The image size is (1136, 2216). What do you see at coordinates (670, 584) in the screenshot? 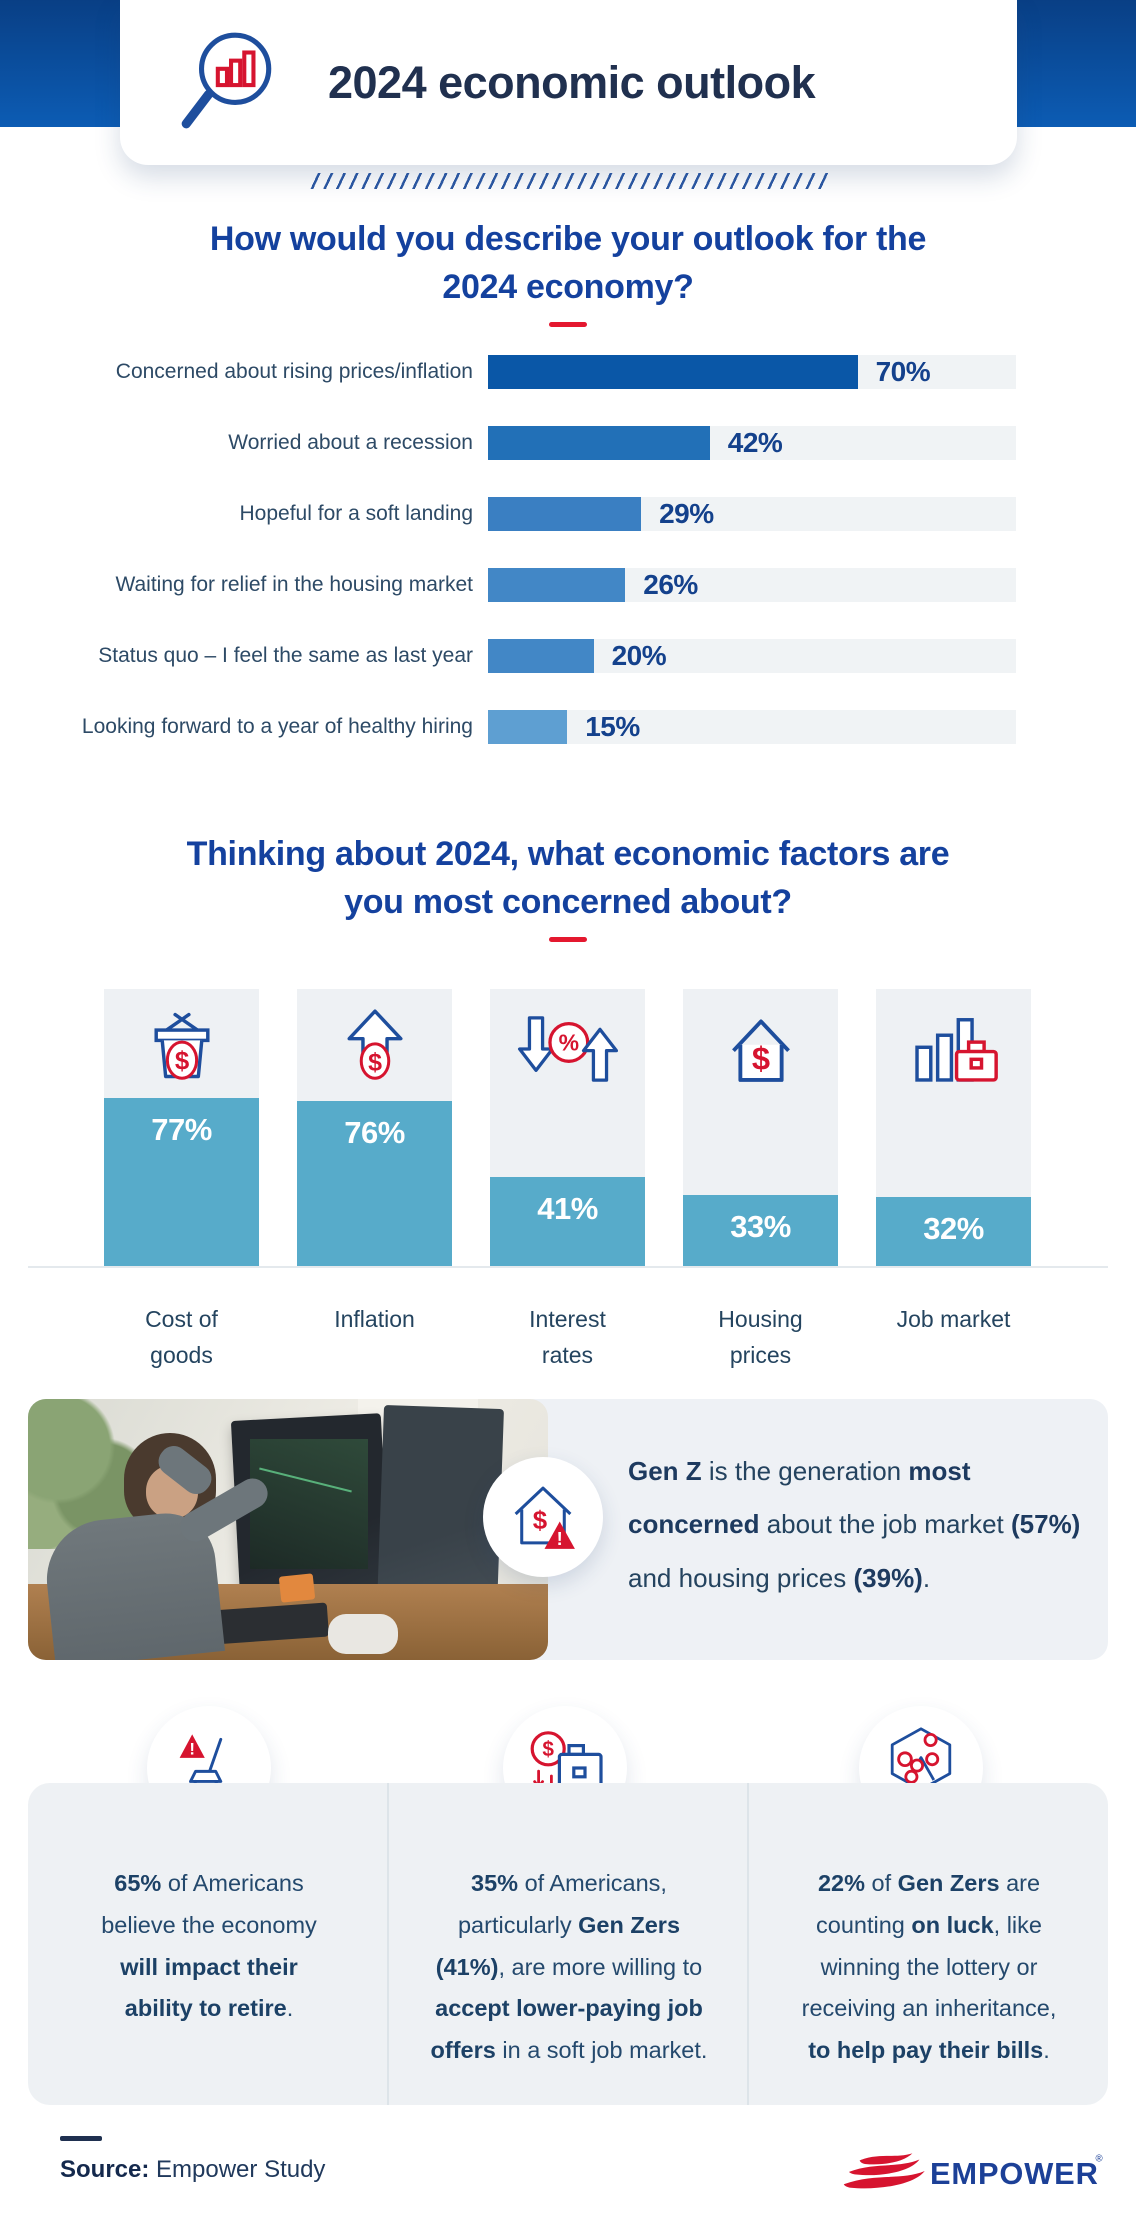
I see `bar-value: 26%` at bounding box center [670, 584].